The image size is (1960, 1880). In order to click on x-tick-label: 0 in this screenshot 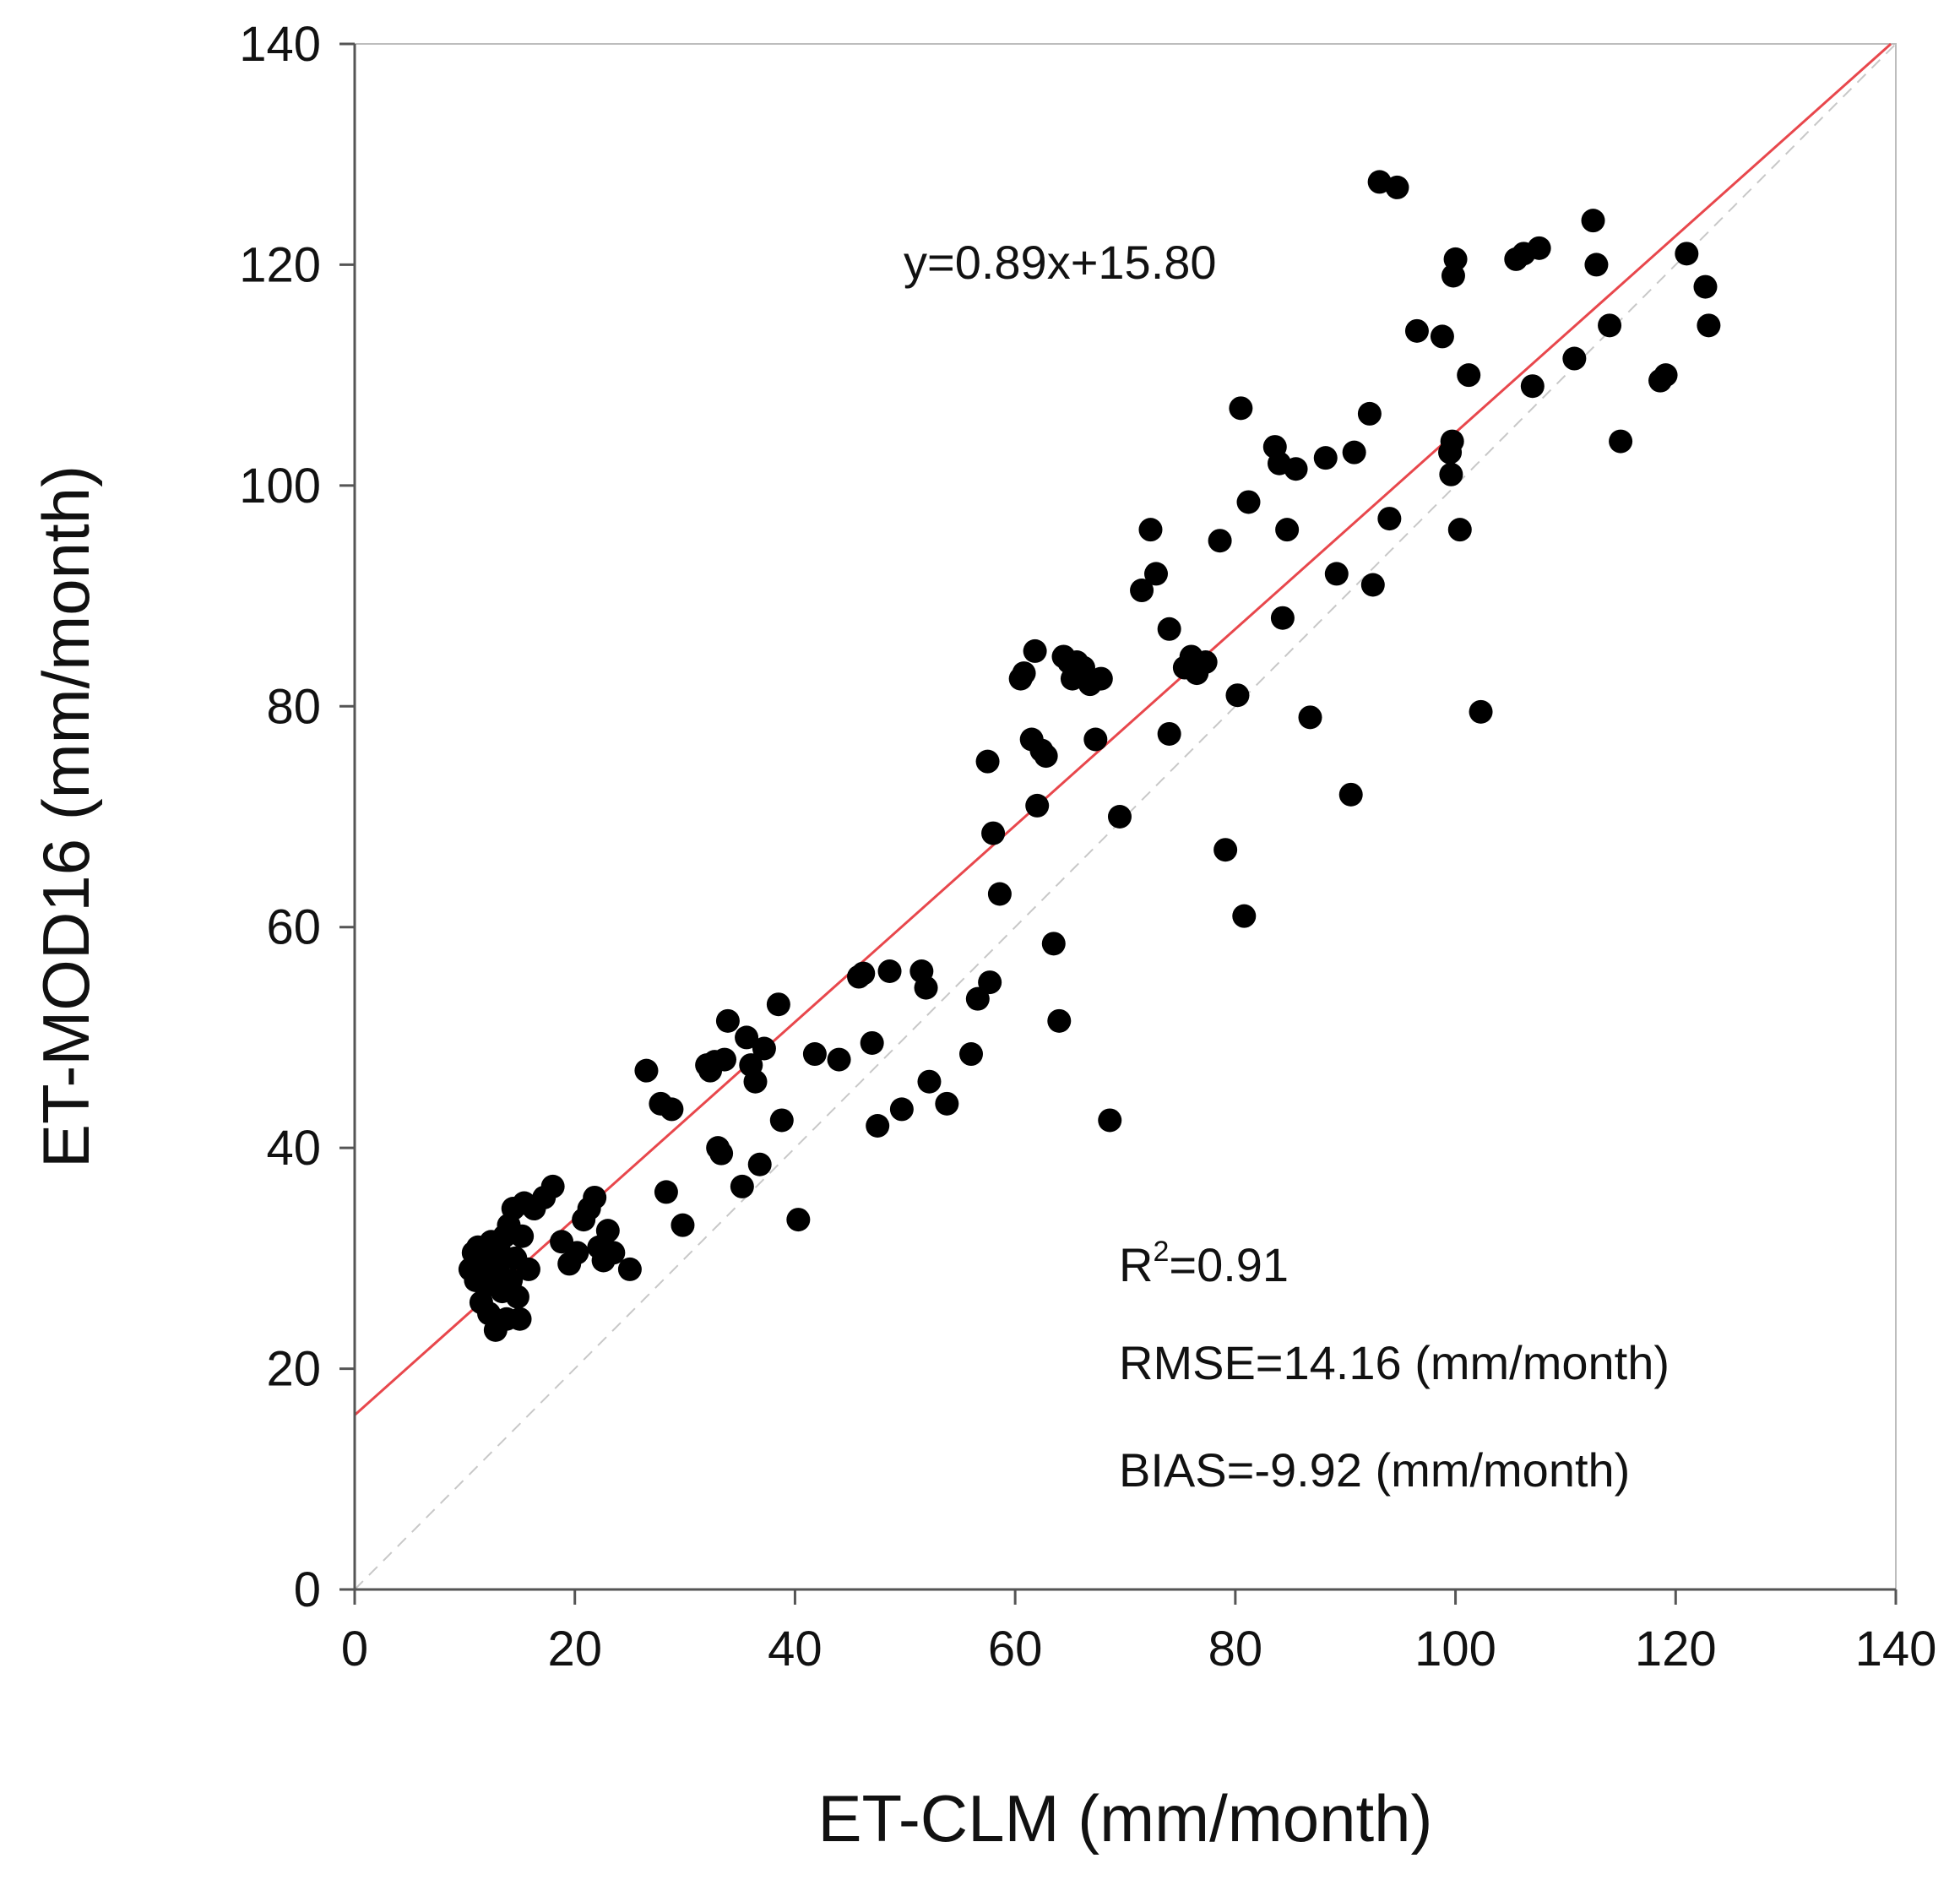, I will do `click(355, 1649)`.